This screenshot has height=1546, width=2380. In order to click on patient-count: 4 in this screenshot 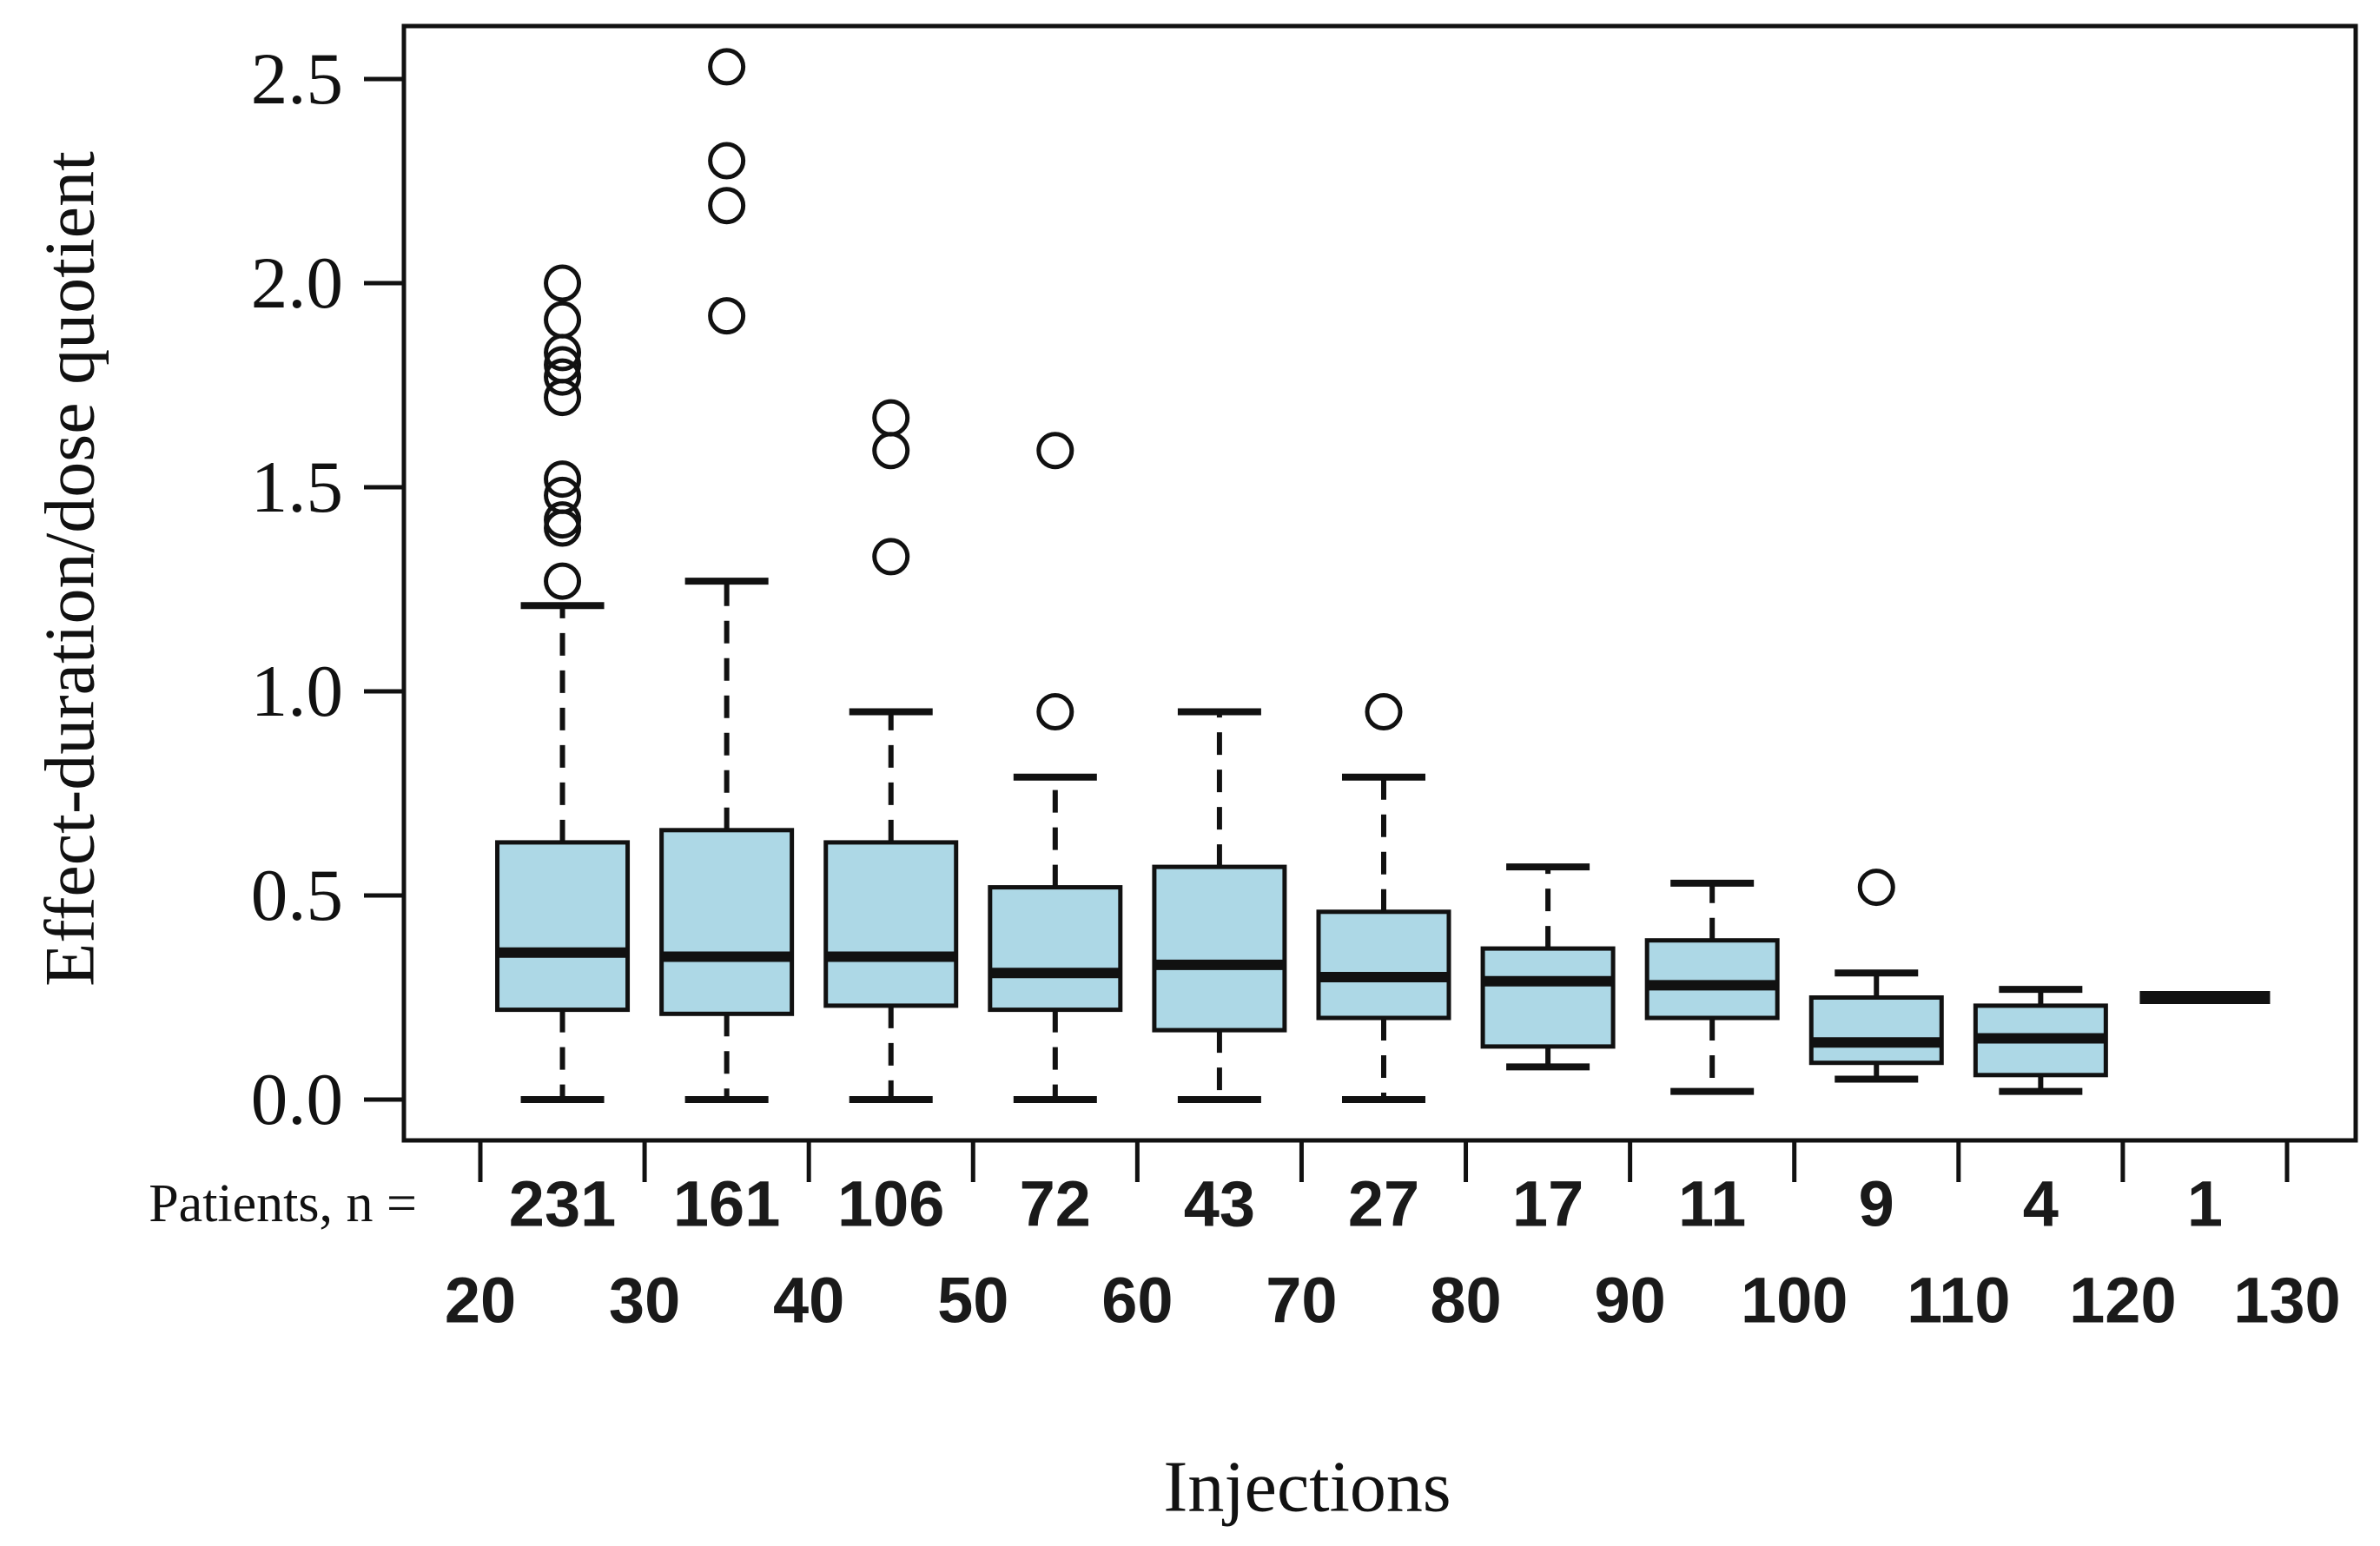, I will do `click(2041, 1204)`.